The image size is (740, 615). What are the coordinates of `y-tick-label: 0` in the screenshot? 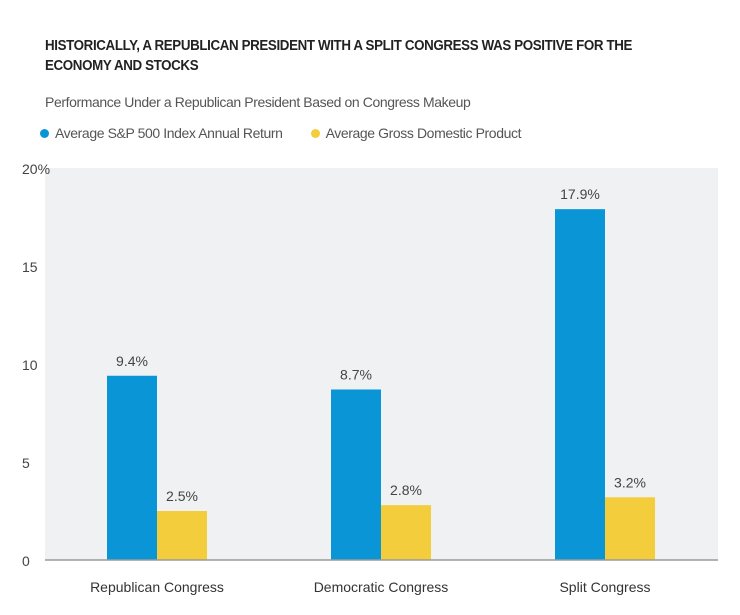 It's located at (26, 561).